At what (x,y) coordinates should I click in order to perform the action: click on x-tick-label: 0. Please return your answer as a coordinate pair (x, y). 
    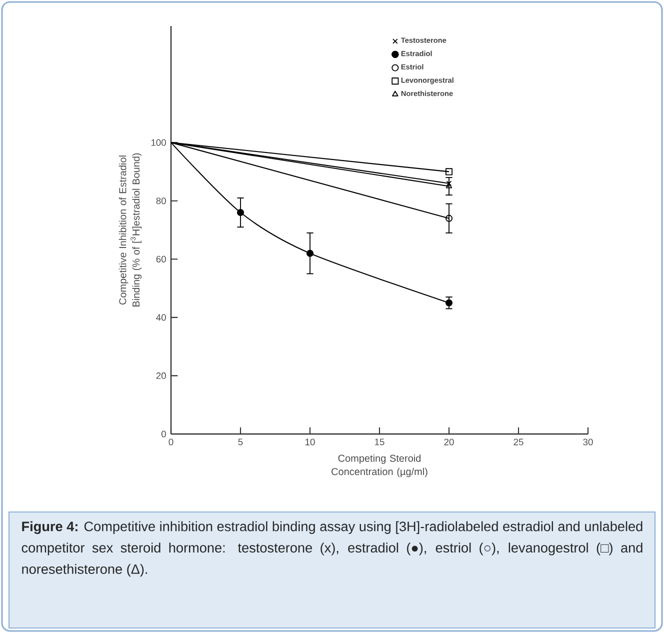
    Looking at the image, I should click on (171, 442).